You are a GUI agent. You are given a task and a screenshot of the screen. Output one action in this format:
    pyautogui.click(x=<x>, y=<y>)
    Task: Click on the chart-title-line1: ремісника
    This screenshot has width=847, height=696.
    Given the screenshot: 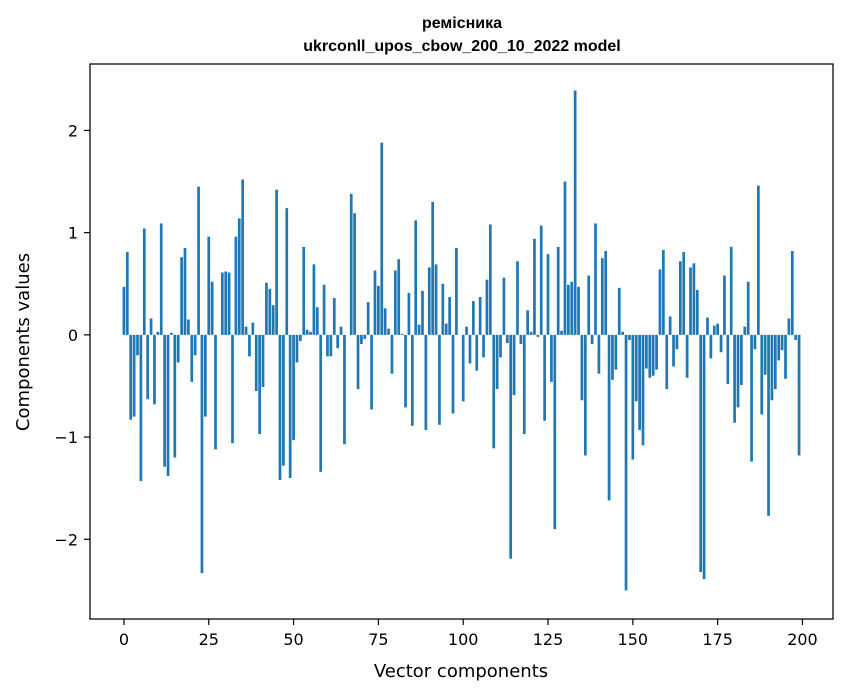 What is the action you would take?
    pyautogui.click(x=462, y=23)
    